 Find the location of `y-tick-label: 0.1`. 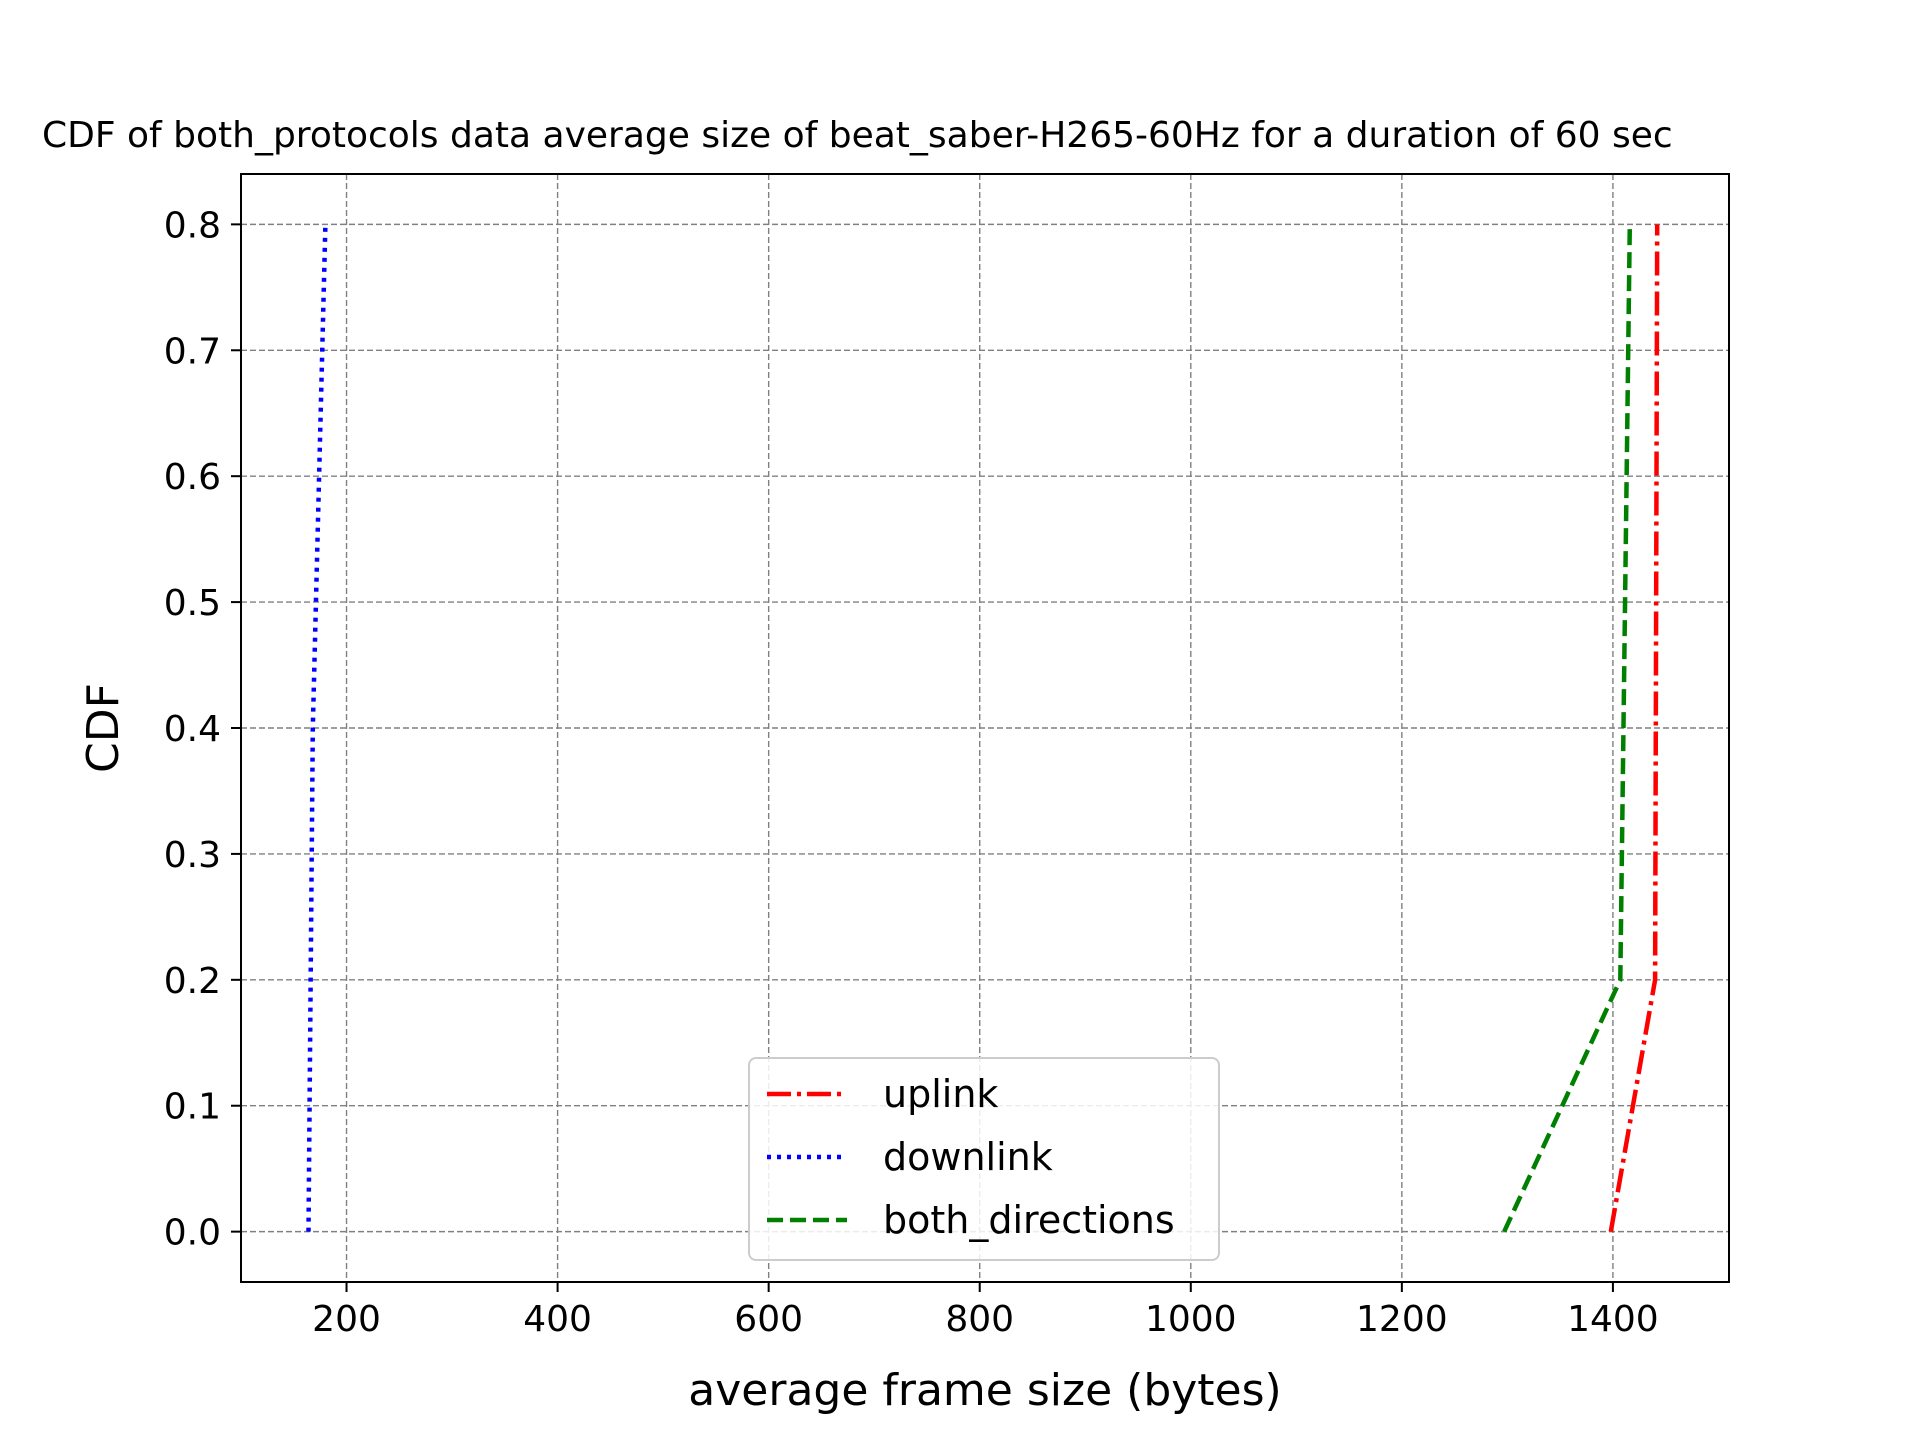

y-tick-label: 0.1 is located at coordinates (192, 1107).